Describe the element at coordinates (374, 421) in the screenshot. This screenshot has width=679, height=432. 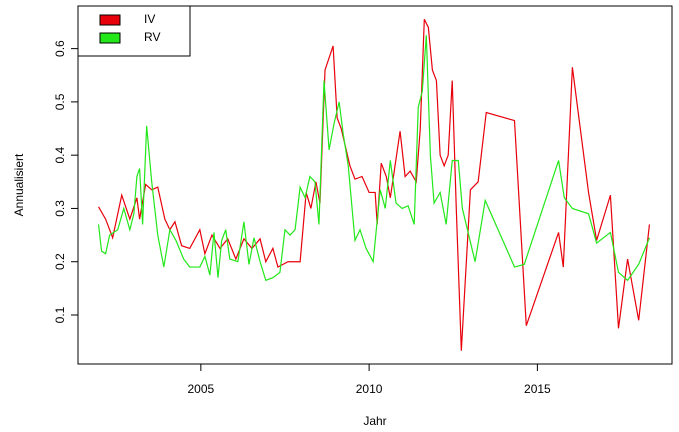
I see `x-axis-label: Jahr` at that location.